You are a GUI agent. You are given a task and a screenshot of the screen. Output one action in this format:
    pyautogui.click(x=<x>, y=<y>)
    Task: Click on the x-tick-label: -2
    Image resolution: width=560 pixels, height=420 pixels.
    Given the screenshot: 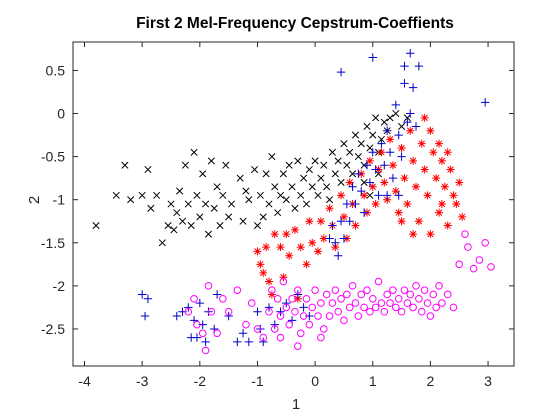 What is the action you would take?
    pyautogui.click(x=200, y=381)
    